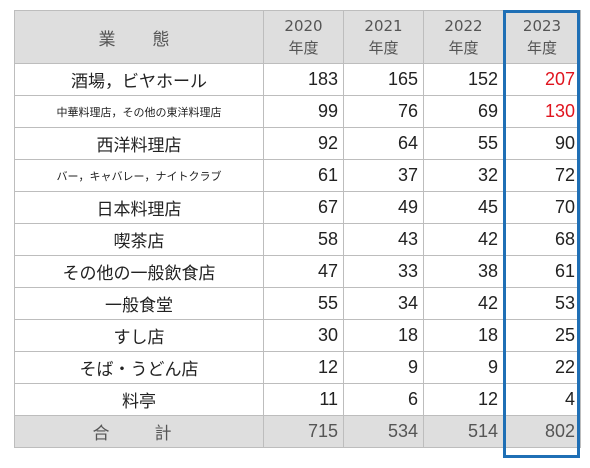 This screenshot has width=590, height=468. I want to click on category-cell: 料亭, so click(139, 399).